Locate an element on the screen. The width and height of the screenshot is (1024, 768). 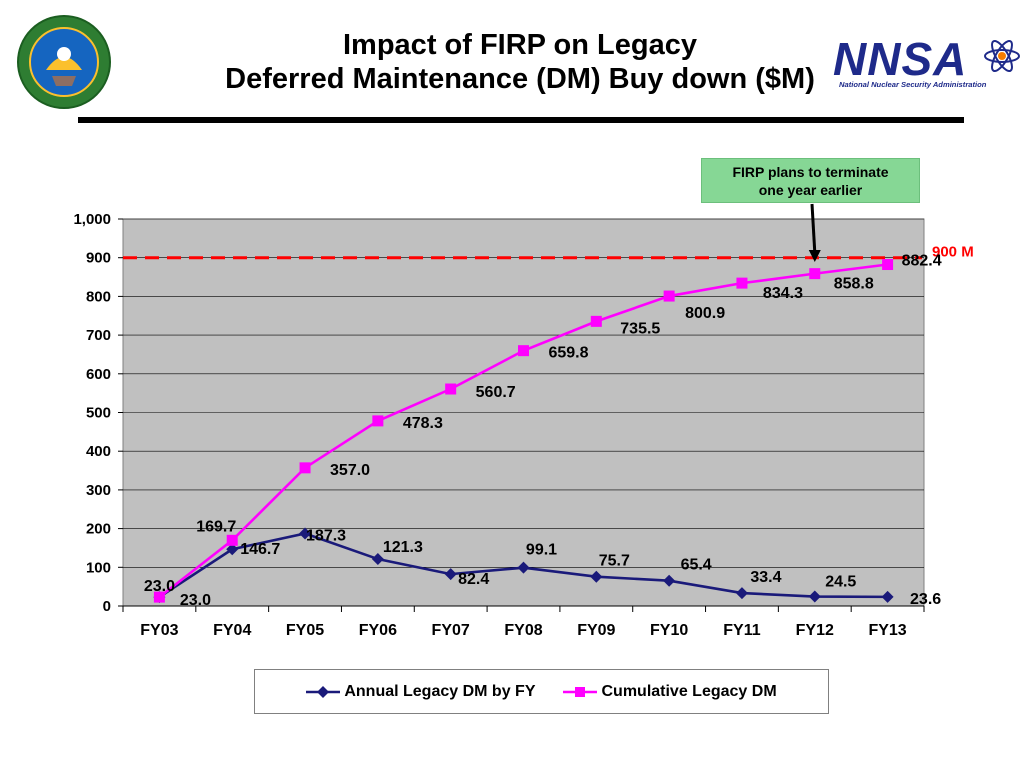
y-tick-label: 600 is located at coordinates (98, 374).